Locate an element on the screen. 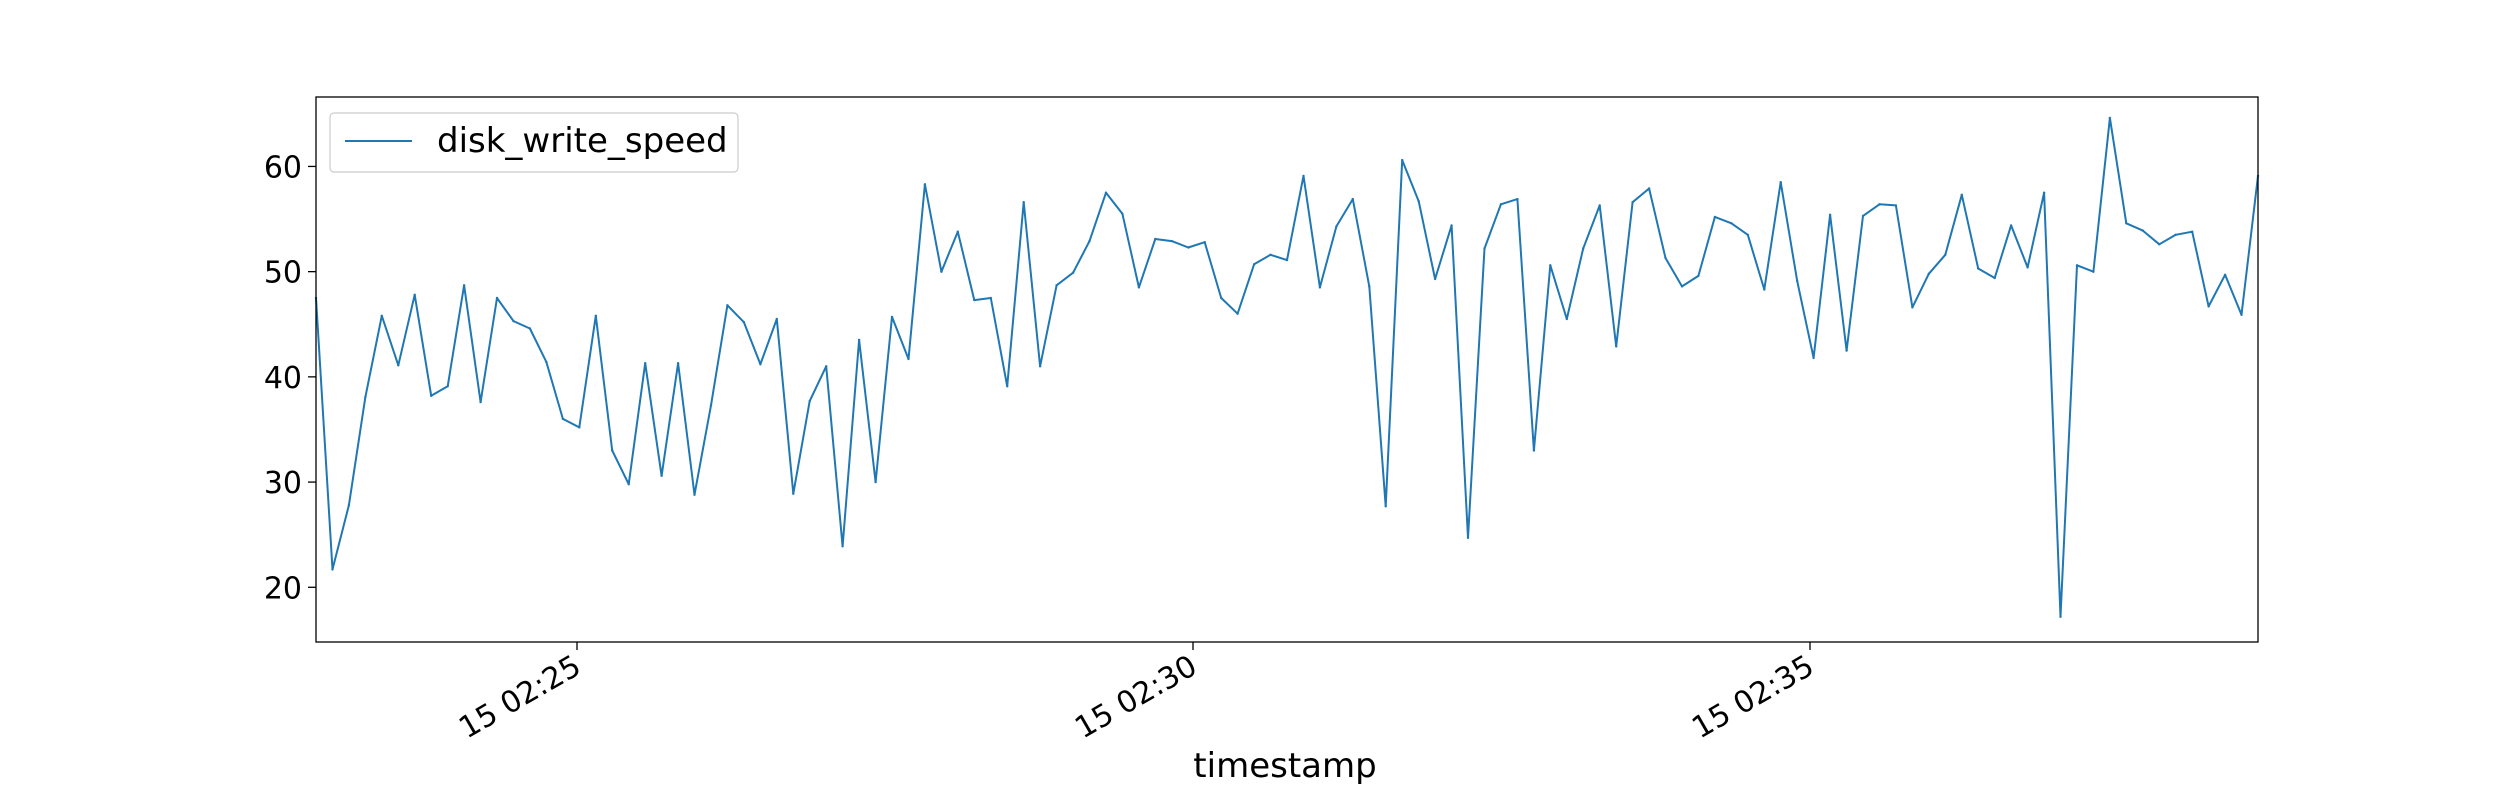 The height and width of the screenshot is (804, 2500). legend-box is located at coordinates (534, 142).